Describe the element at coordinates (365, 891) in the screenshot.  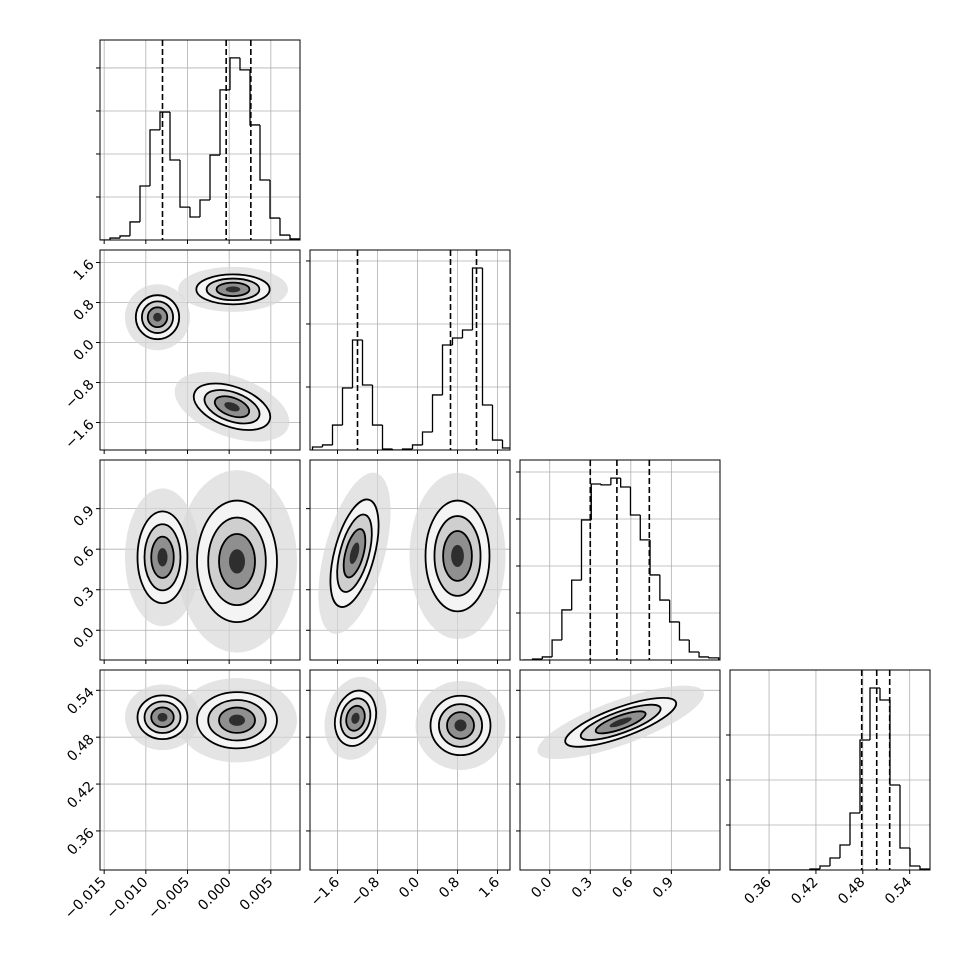
I see `x-tick-label: −0.8` at that location.